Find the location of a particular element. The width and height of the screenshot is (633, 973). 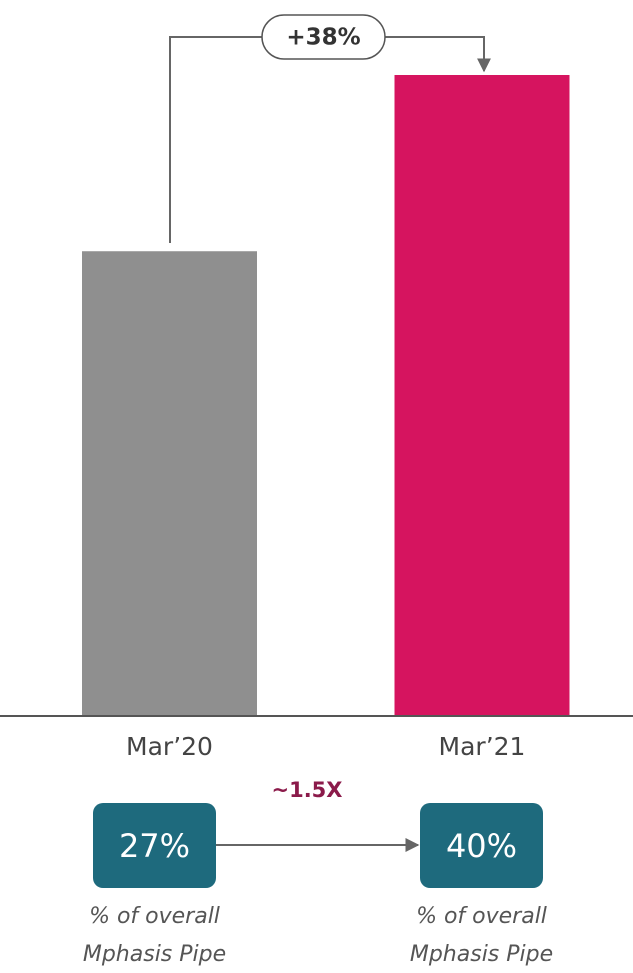

share-label: 27% is located at coordinates (154, 846).